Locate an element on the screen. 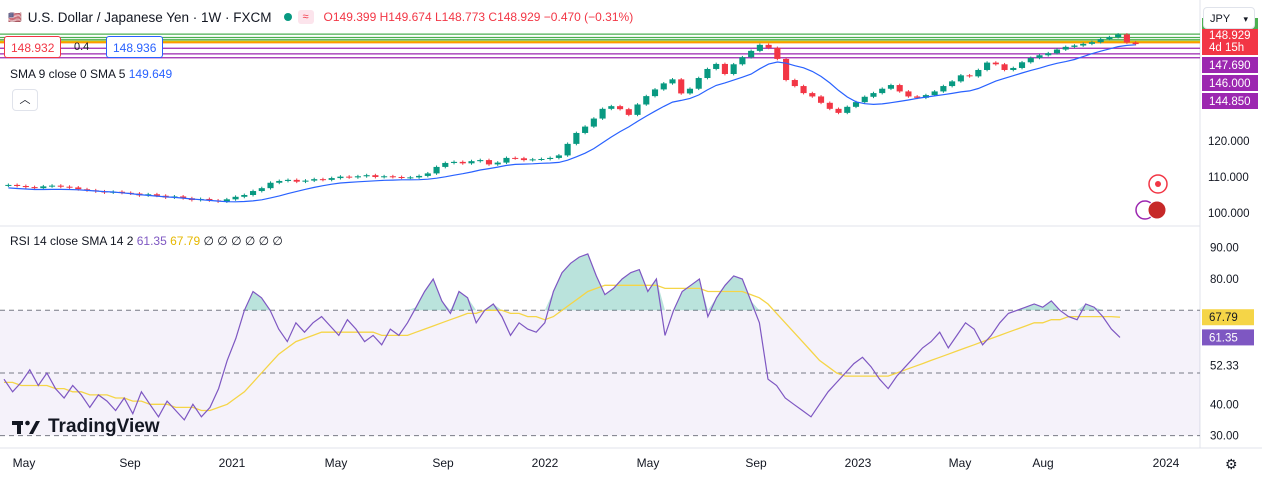  rsi-legend-empty-values: ∅ ∅ ∅ ∅ ∅ ∅ is located at coordinates (243, 241).